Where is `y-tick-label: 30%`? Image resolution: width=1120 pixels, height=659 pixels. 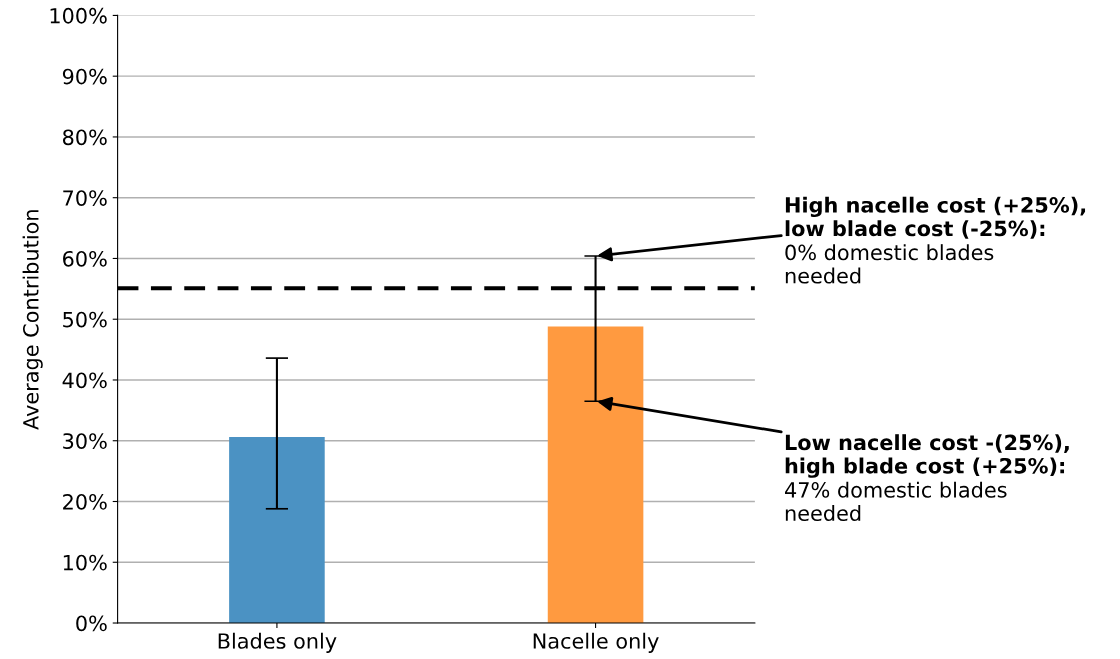
y-tick-label: 30% is located at coordinates (85, 441).